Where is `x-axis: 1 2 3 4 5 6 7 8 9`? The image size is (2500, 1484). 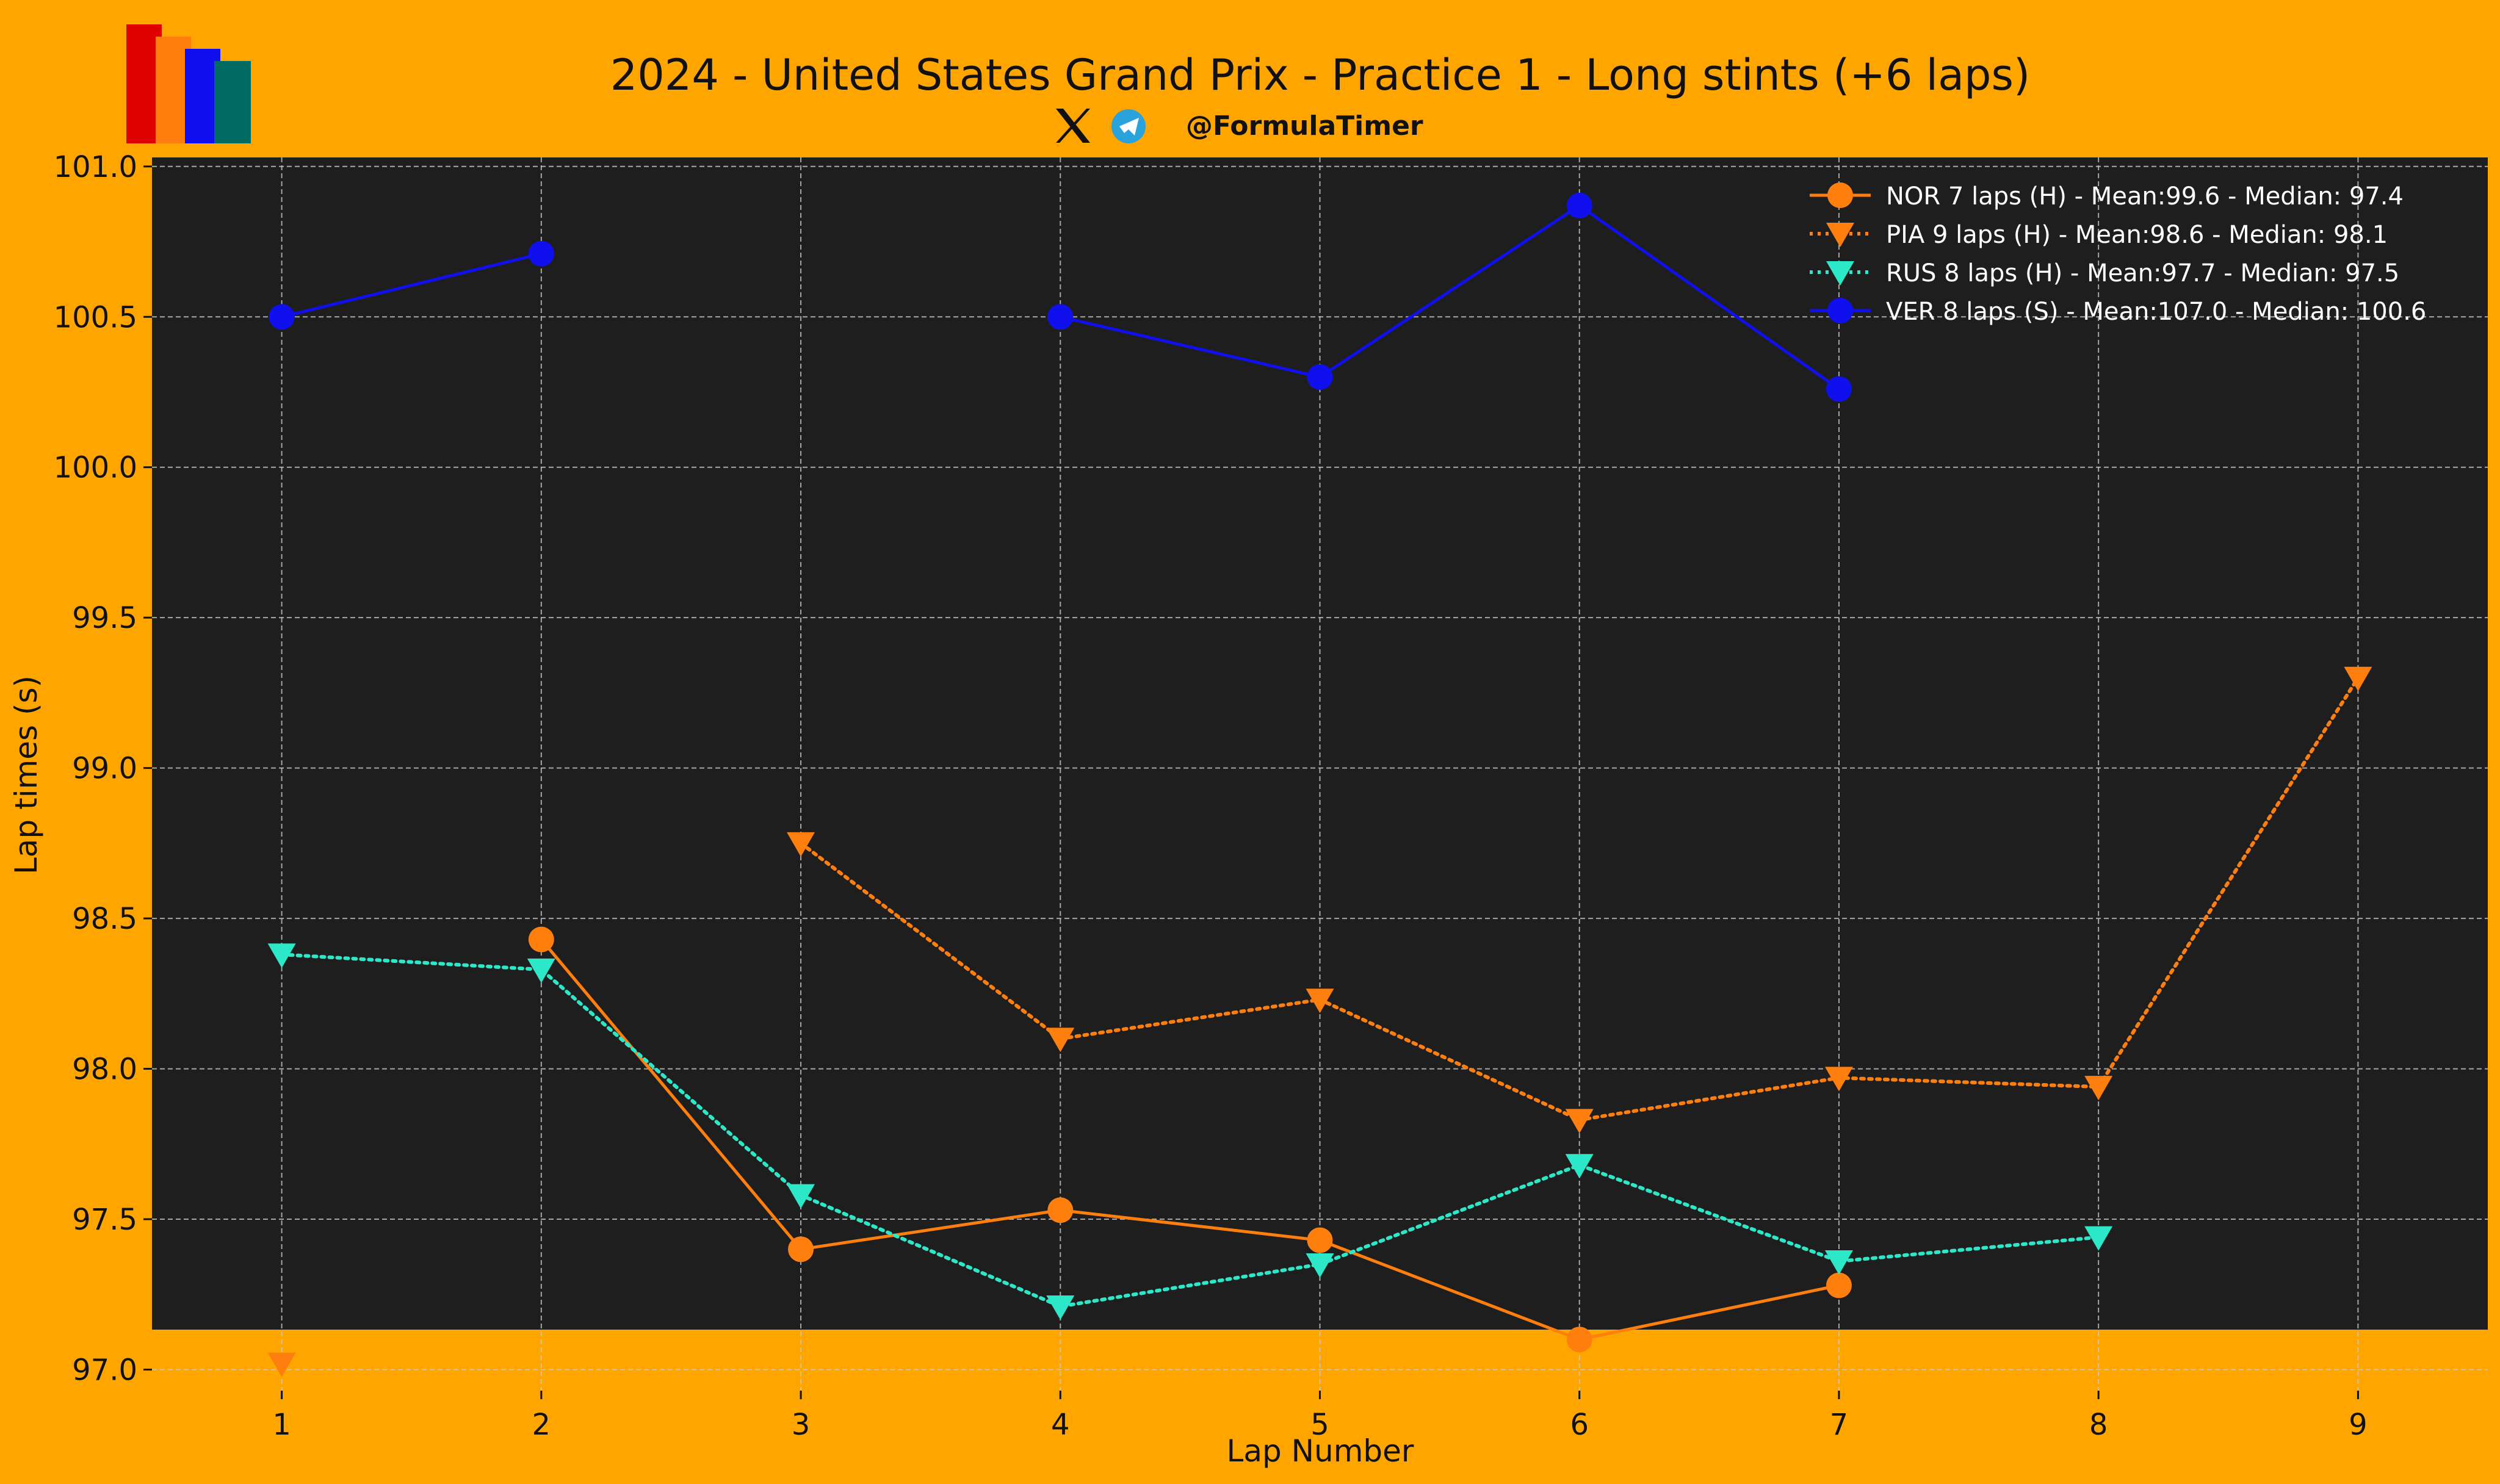 x-axis: 1 2 3 4 5 6 7 8 9 is located at coordinates (1320, 1416).